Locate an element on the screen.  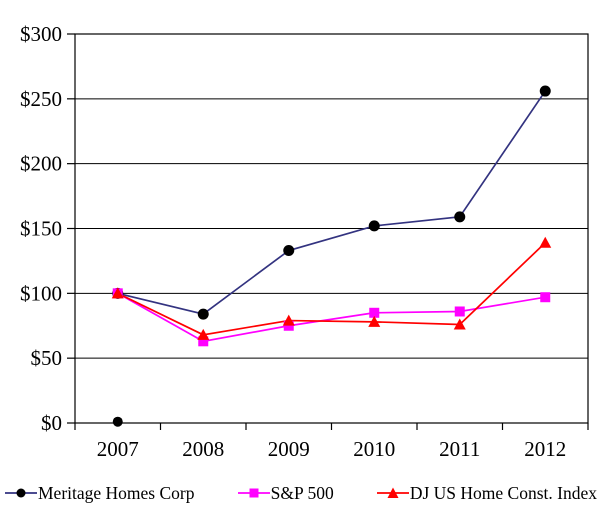
x-tick-label: 2009 is located at coordinates (289, 449).